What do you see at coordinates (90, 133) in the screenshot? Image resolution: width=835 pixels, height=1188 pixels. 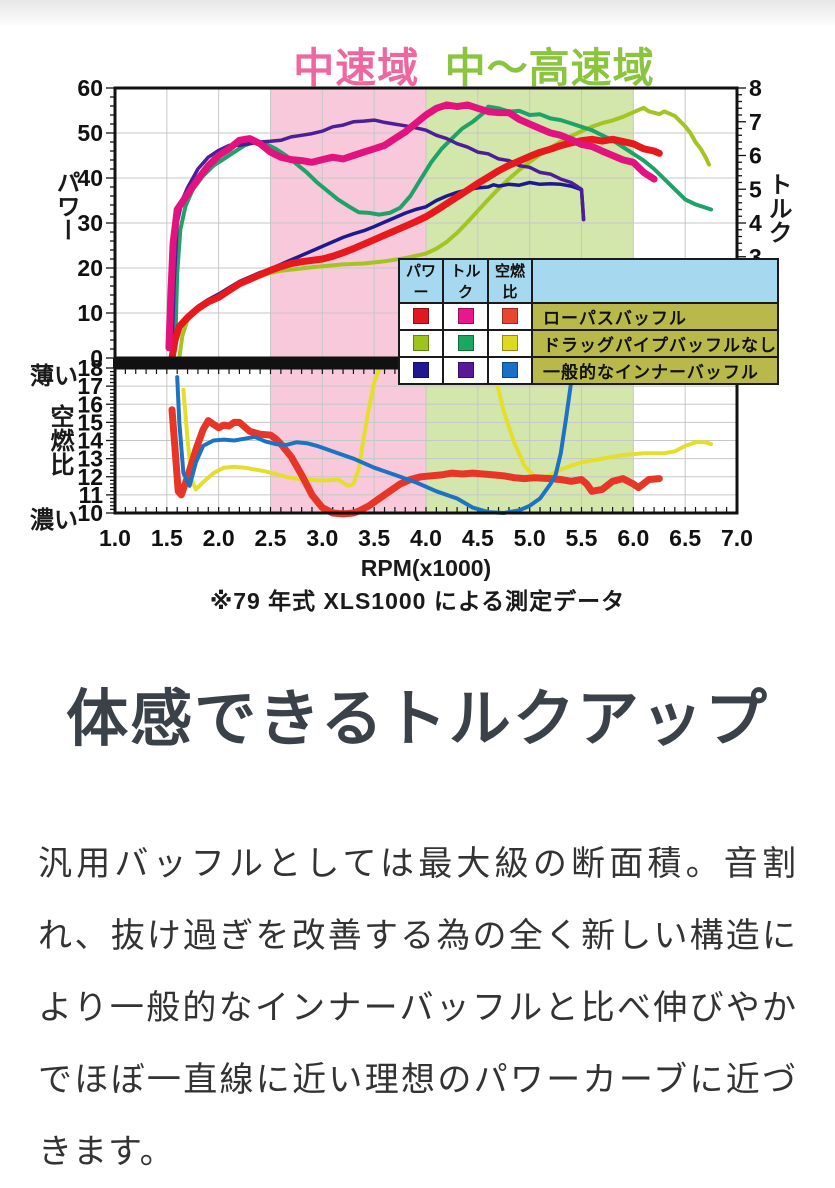 I see `power-tick-label: 50` at bounding box center [90, 133].